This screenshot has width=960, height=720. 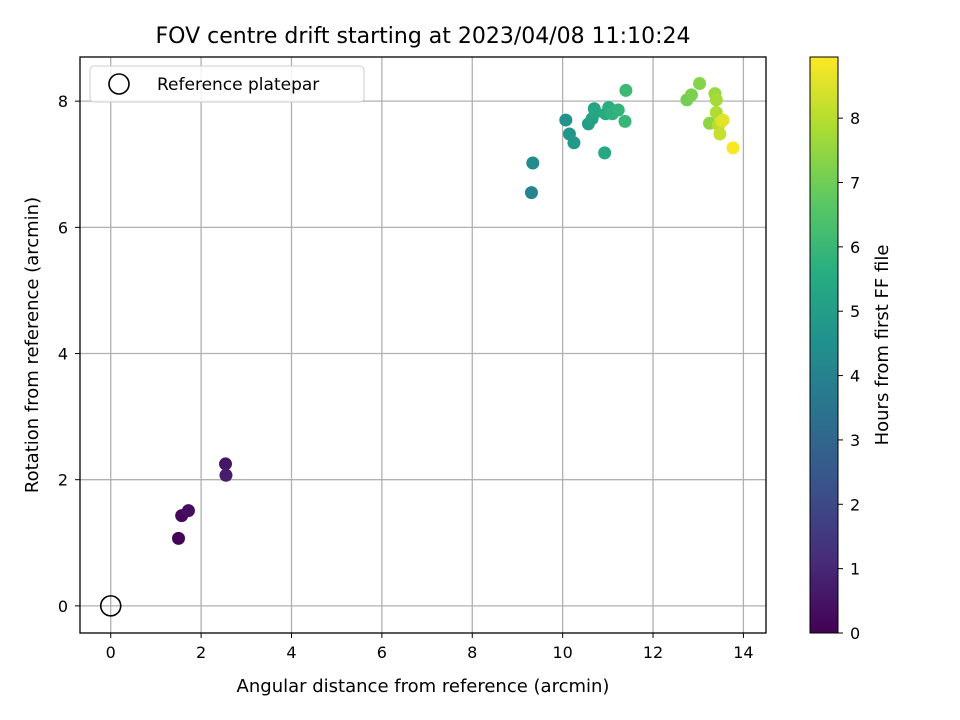 What do you see at coordinates (111, 652) in the screenshot?
I see `x-tick-label: 0` at bounding box center [111, 652].